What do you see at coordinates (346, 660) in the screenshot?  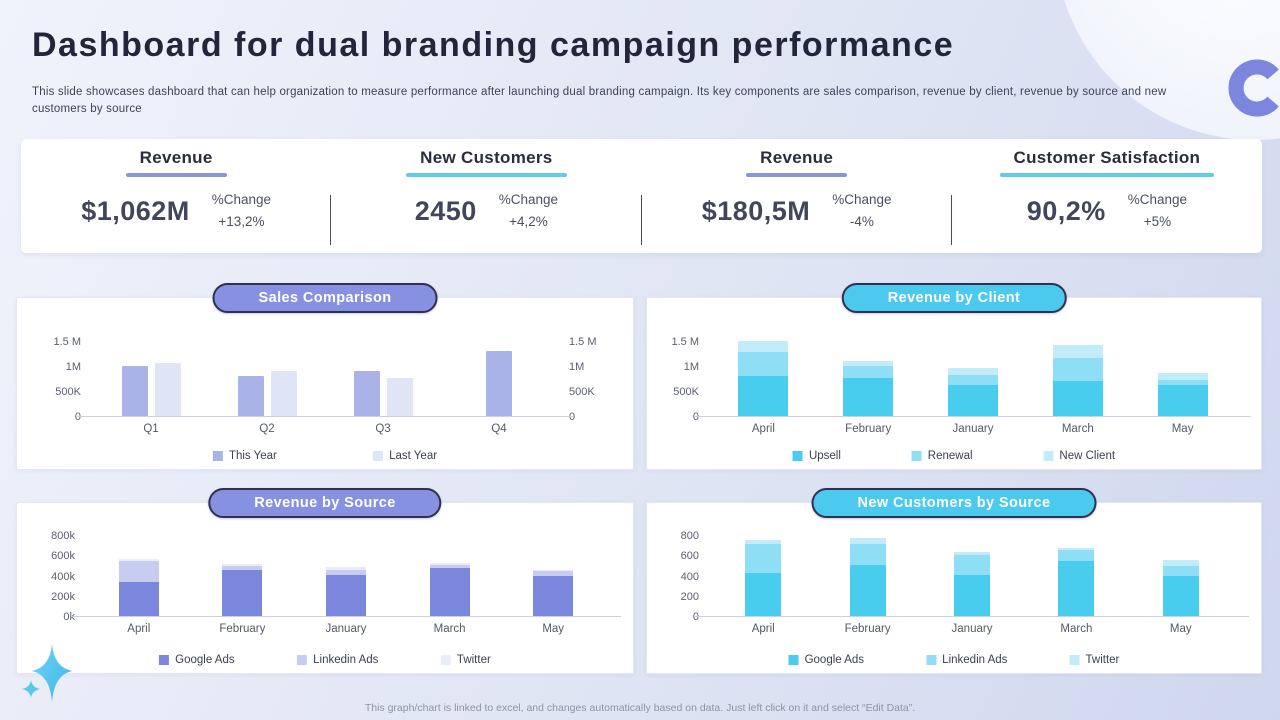 I see `legend-label: Linkedin Ads` at bounding box center [346, 660].